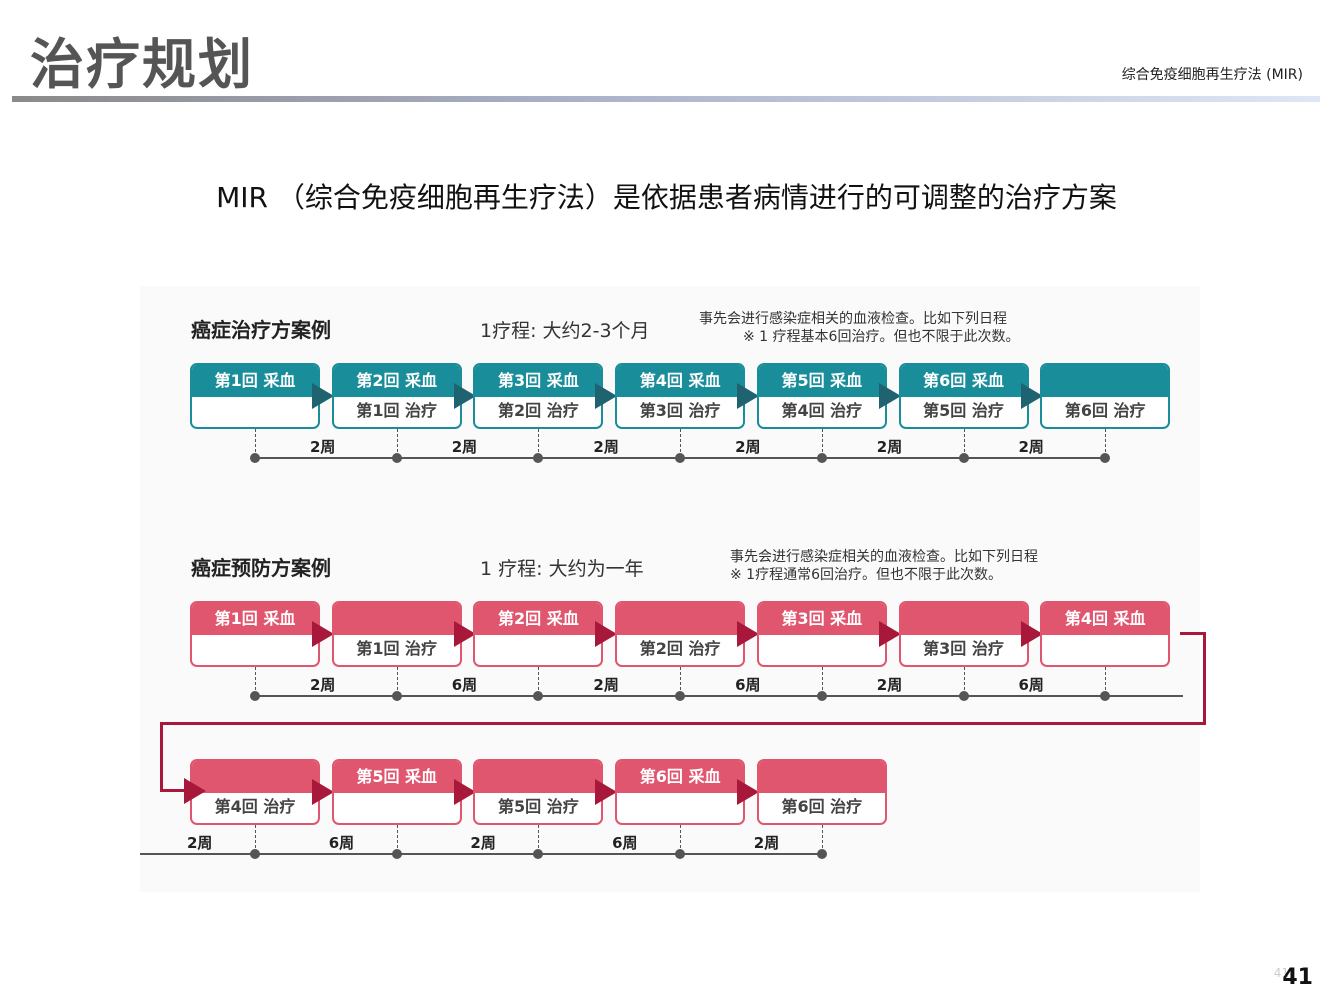 This screenshot has width=1333, height=1000. Describe the element at coordinates (680, 410) in the screenshot. I see `step-treatment-label: 第3回 治疗` at that location.